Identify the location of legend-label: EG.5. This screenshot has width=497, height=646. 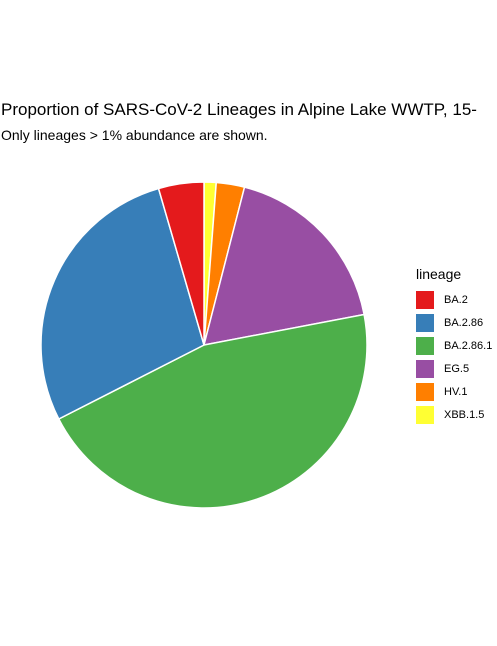
(457, 368).